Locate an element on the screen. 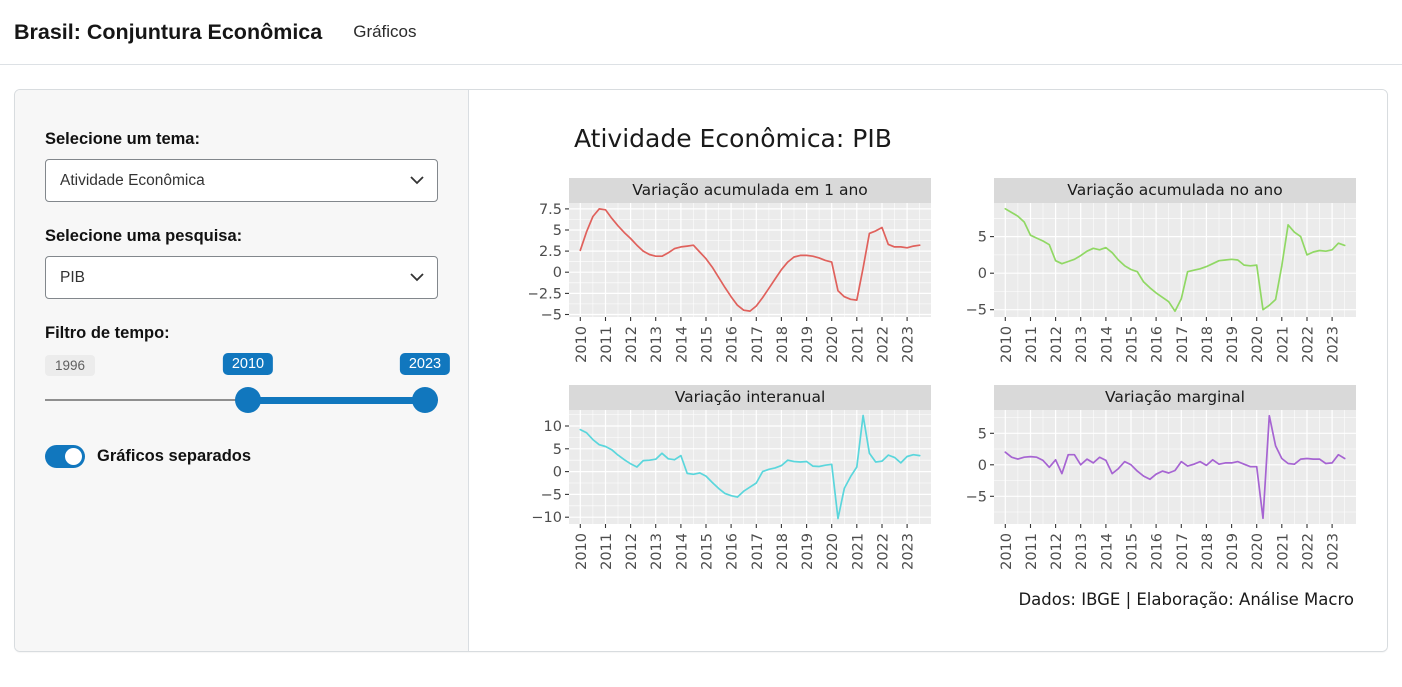 The height and width of the screenshot is (687, 1402). tema-select: Atividade Econômica is located at coordinates (241, 180).